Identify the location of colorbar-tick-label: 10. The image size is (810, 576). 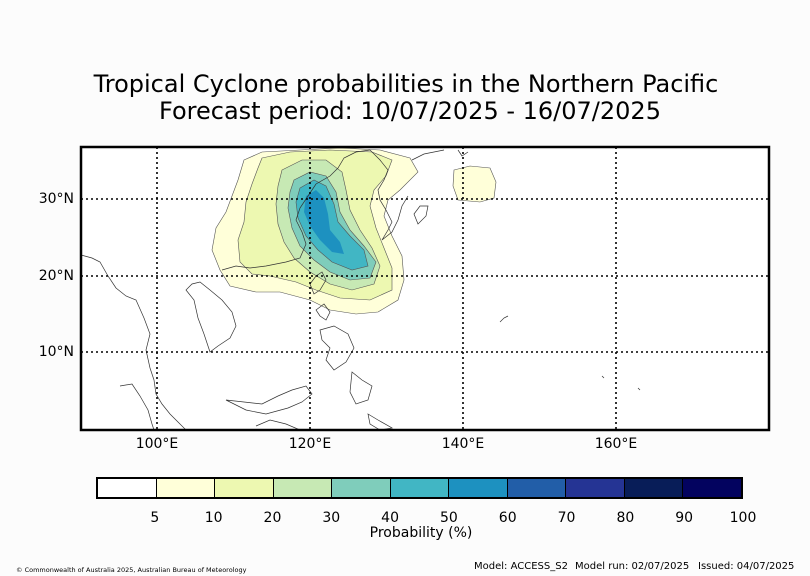
(213, 518).